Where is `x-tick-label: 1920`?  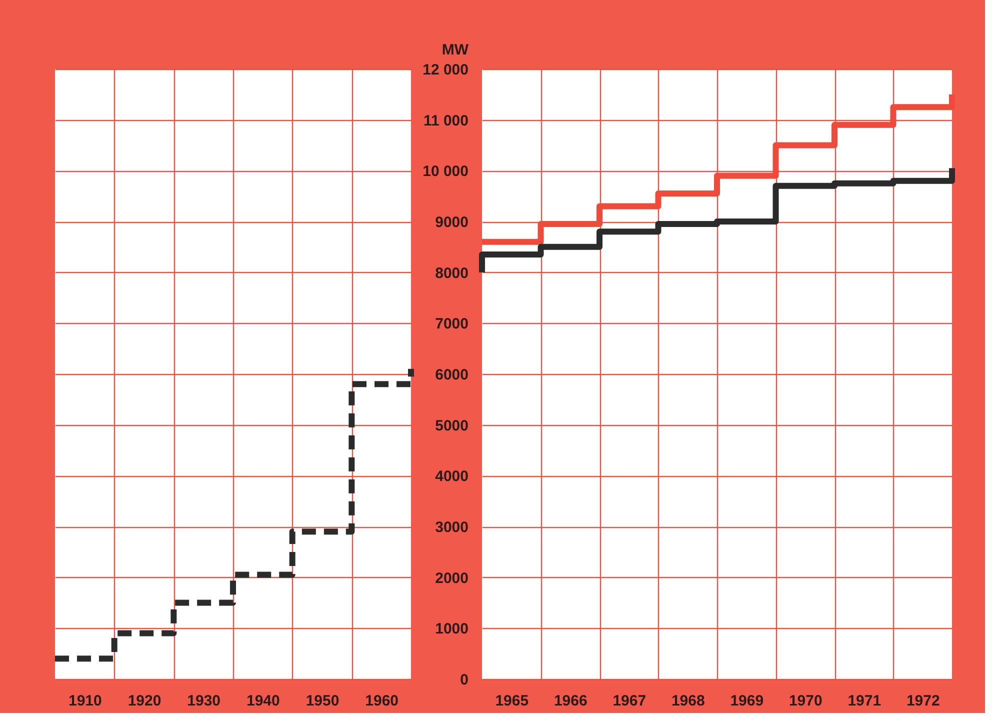
x-tick-label: 1920 is located at coordinates (145, 701).